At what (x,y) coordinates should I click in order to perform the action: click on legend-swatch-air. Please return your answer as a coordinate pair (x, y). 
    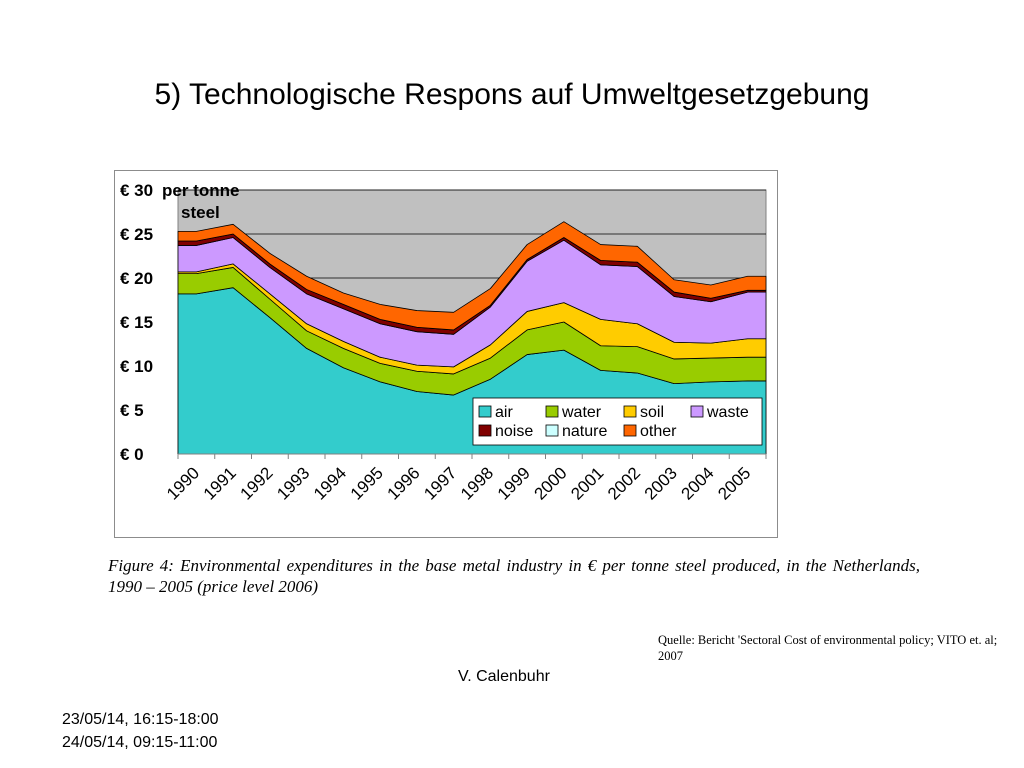
    Looking at the image, I should click on (485, 411).